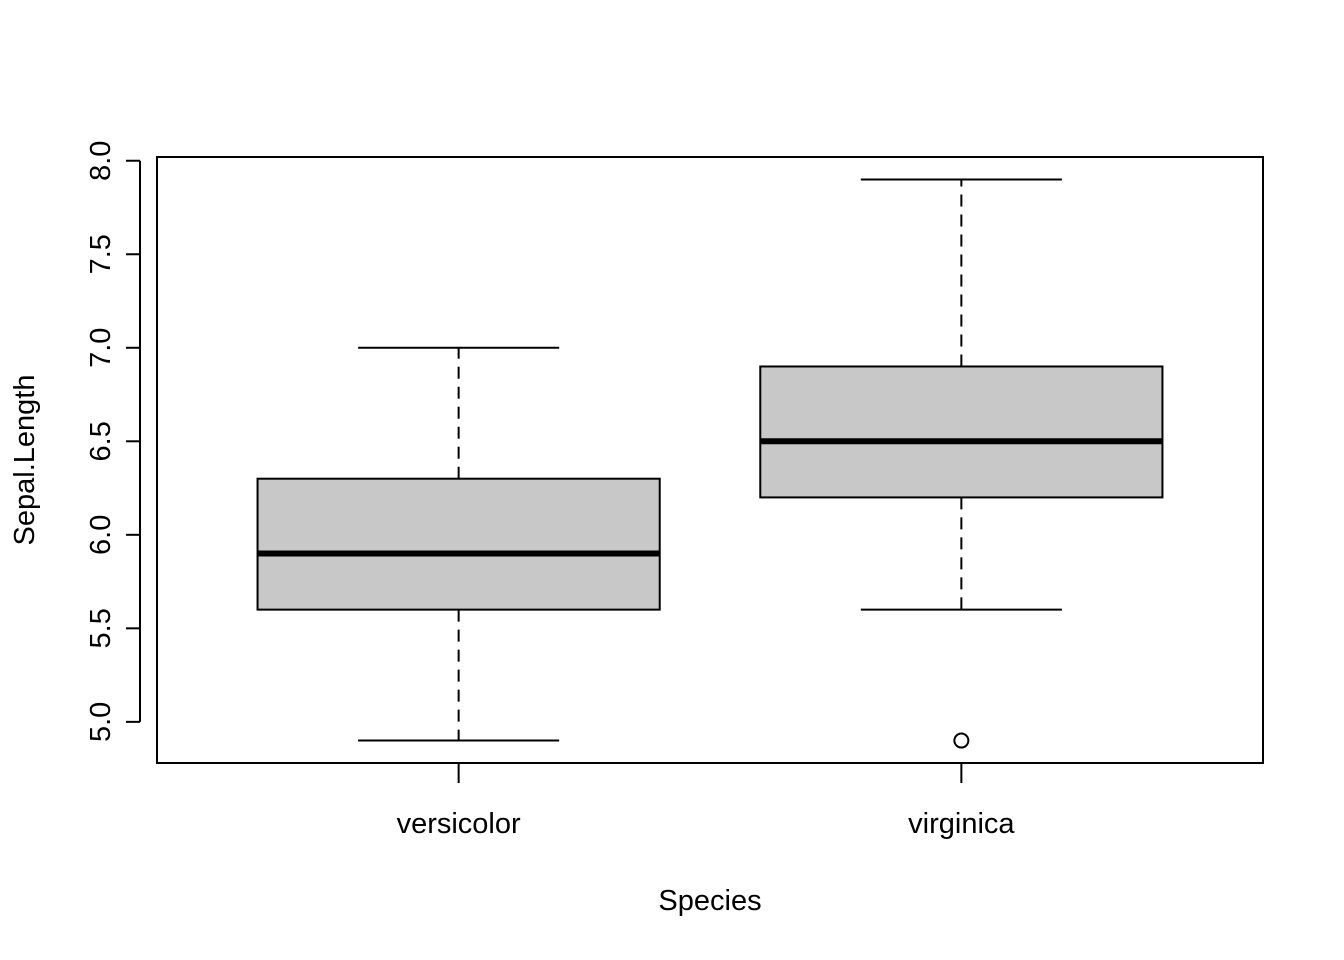 The image size is (1344, 960). Describe the element at coordinates (706, 801) in the screenshot. I see `x-axis: versicolor virginica` at that location.